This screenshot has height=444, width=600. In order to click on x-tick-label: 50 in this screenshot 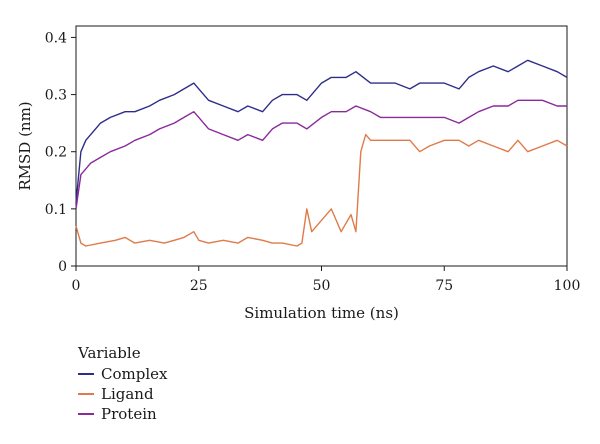, I will do `click(322, 286)`.